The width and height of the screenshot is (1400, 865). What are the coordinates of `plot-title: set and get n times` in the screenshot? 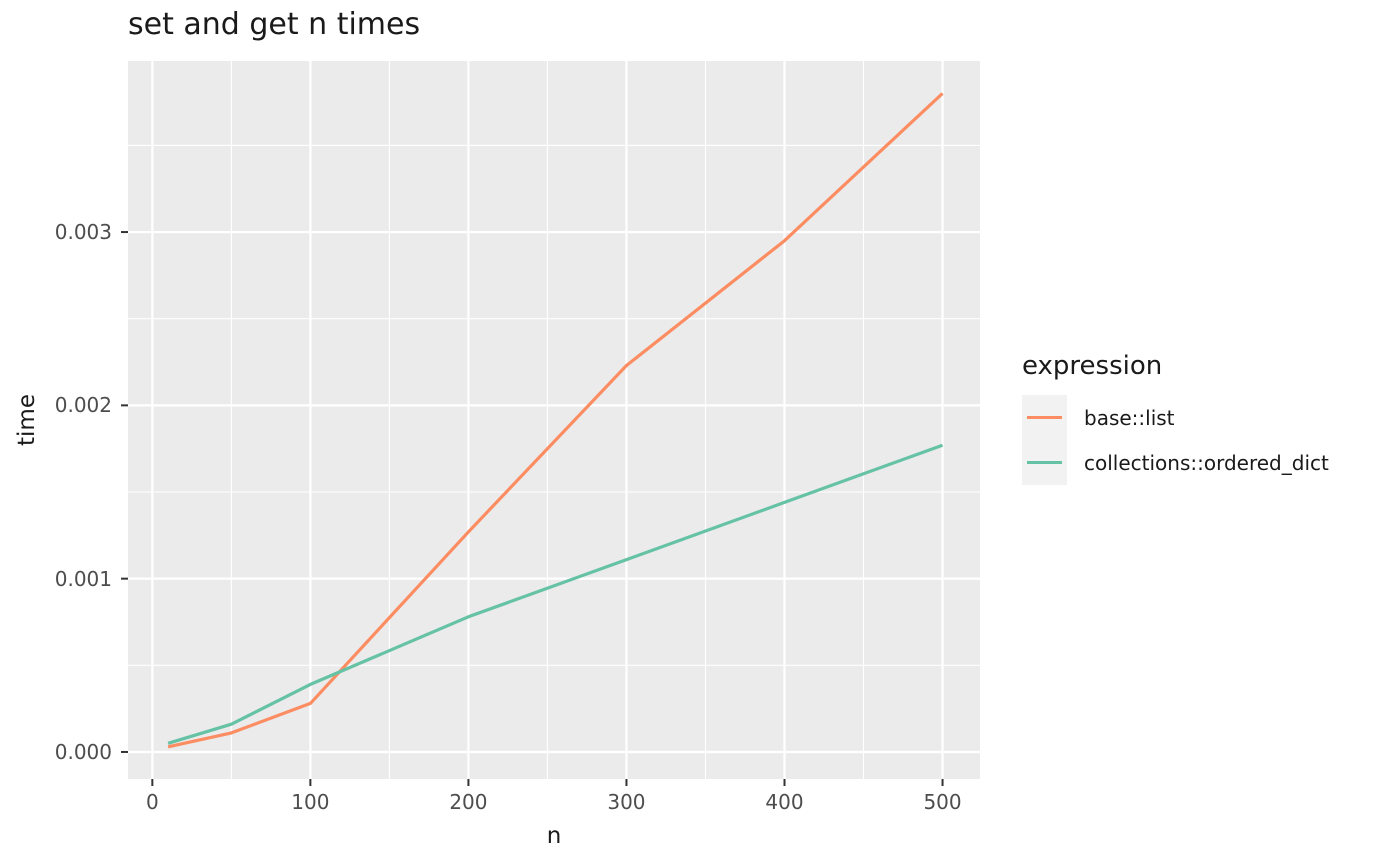 It's located at (274, 24).